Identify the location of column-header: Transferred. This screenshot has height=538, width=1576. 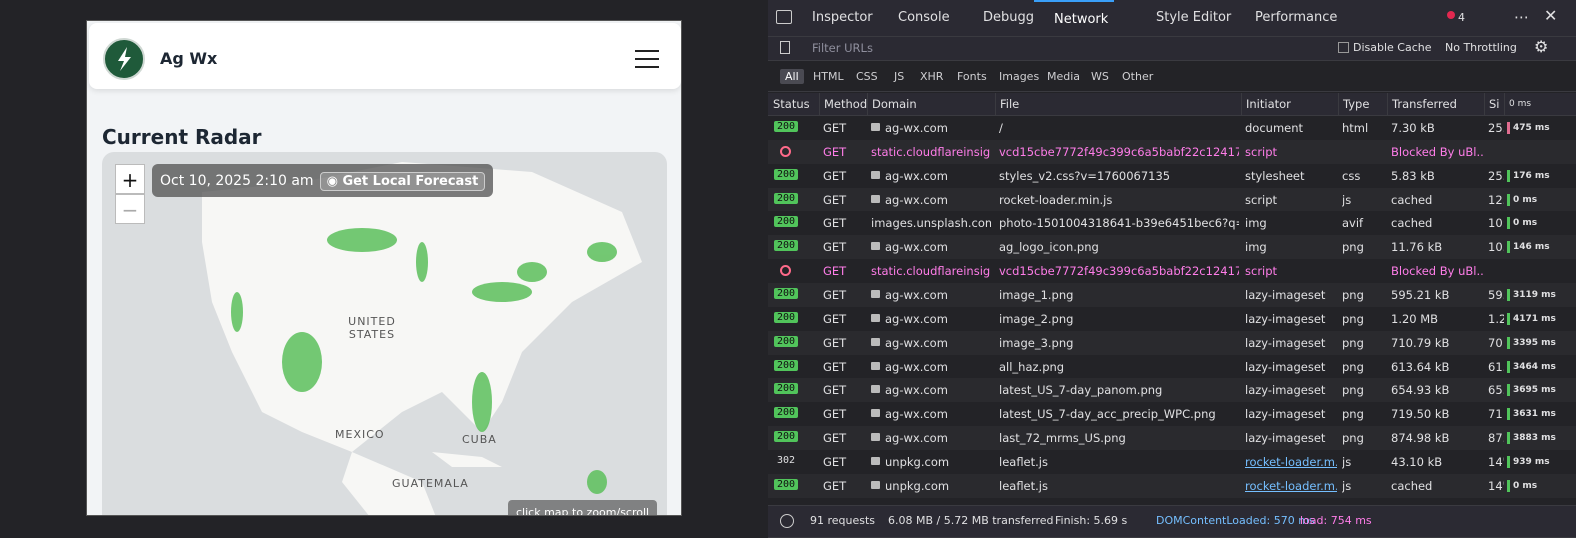
(1422, 104).